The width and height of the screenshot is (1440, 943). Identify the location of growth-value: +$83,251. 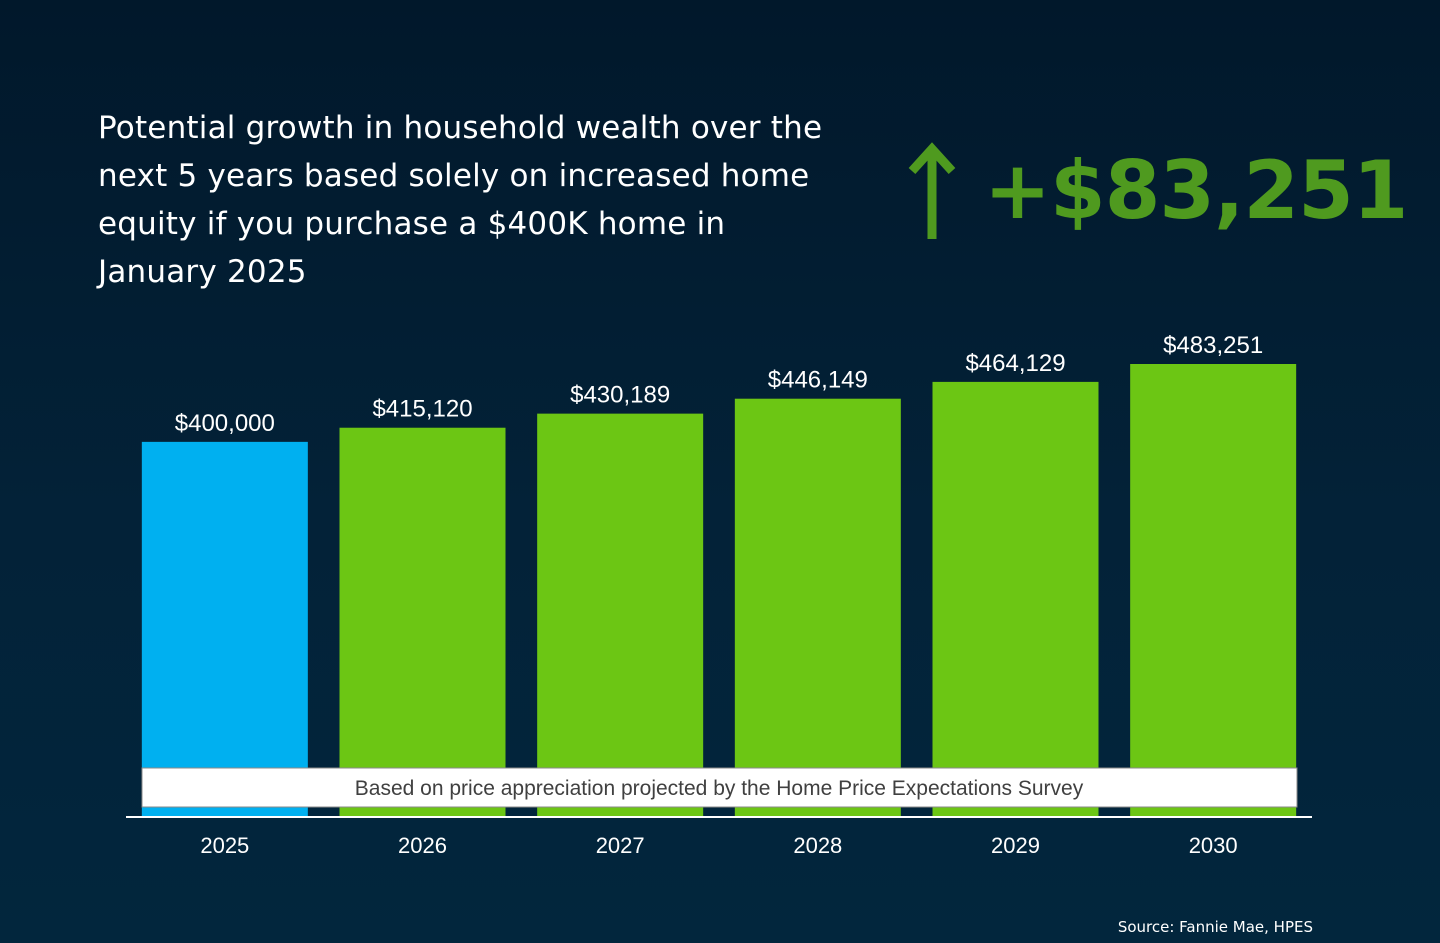
(1196, 190).